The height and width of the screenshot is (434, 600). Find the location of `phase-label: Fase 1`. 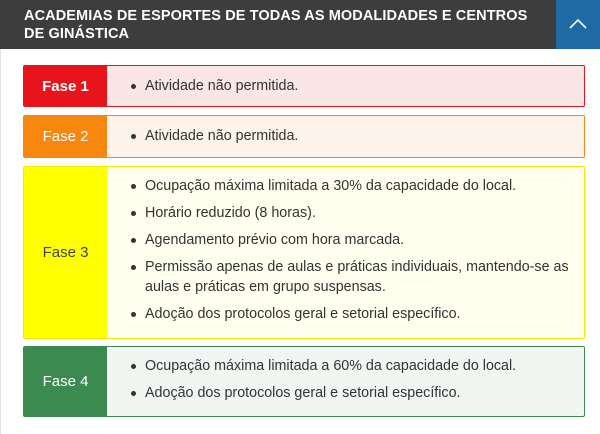

phase-label: Fase 1 is located at coordinates (65, 86).